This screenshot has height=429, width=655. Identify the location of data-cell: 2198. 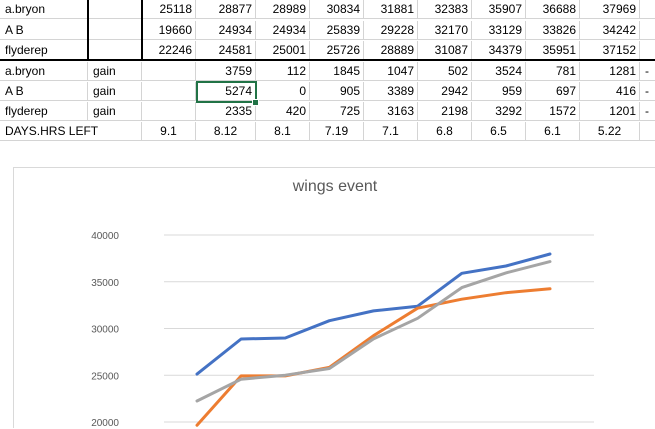
(445, 111).